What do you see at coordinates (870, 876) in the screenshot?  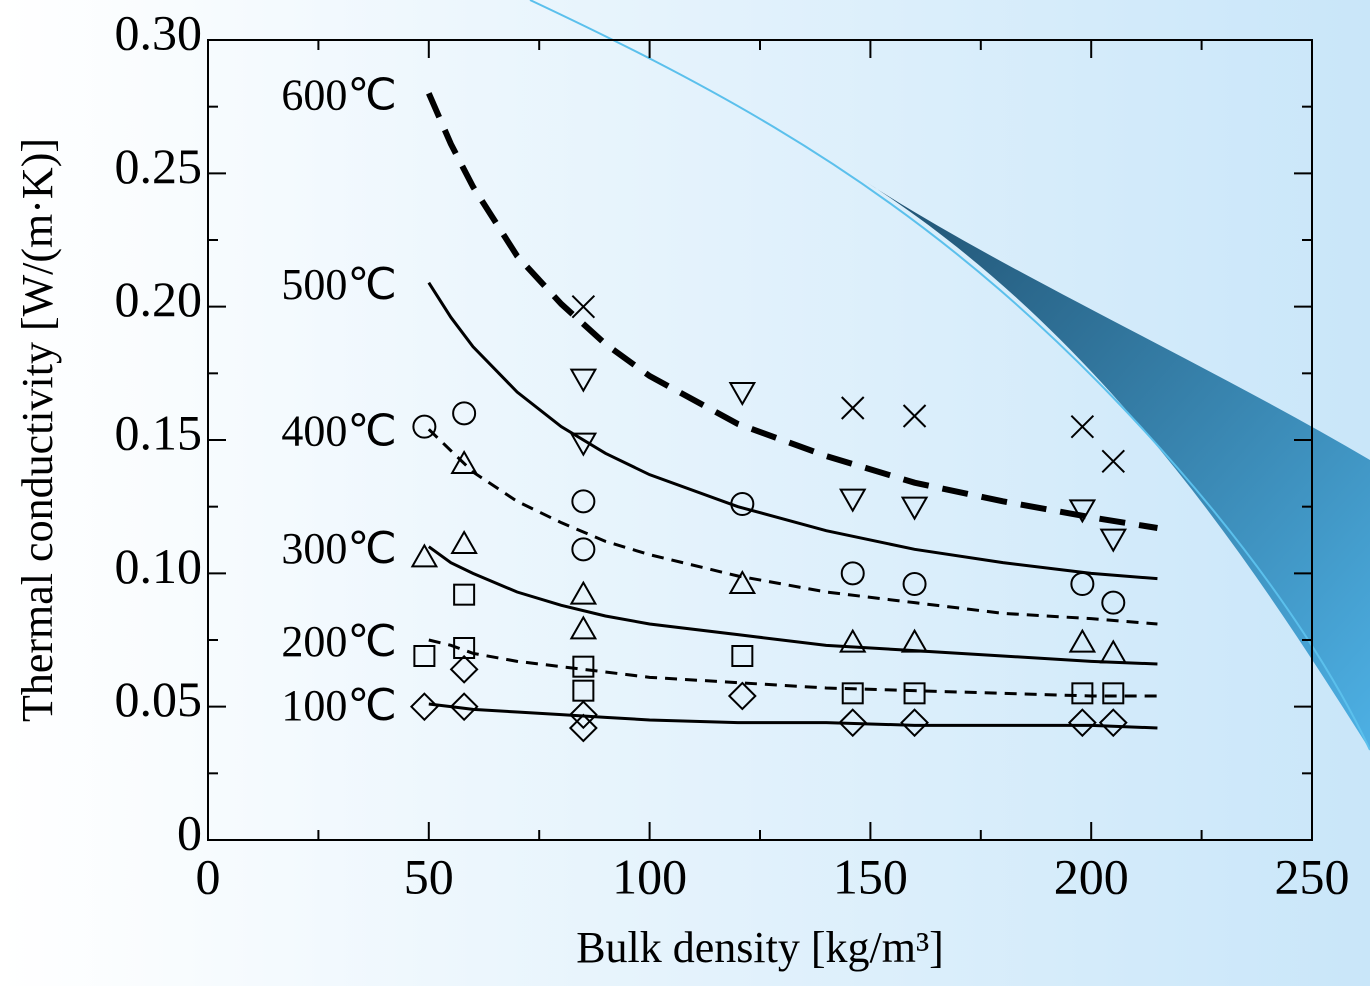 I see `x-tick-label: 150` at bounding box center [870, 876].